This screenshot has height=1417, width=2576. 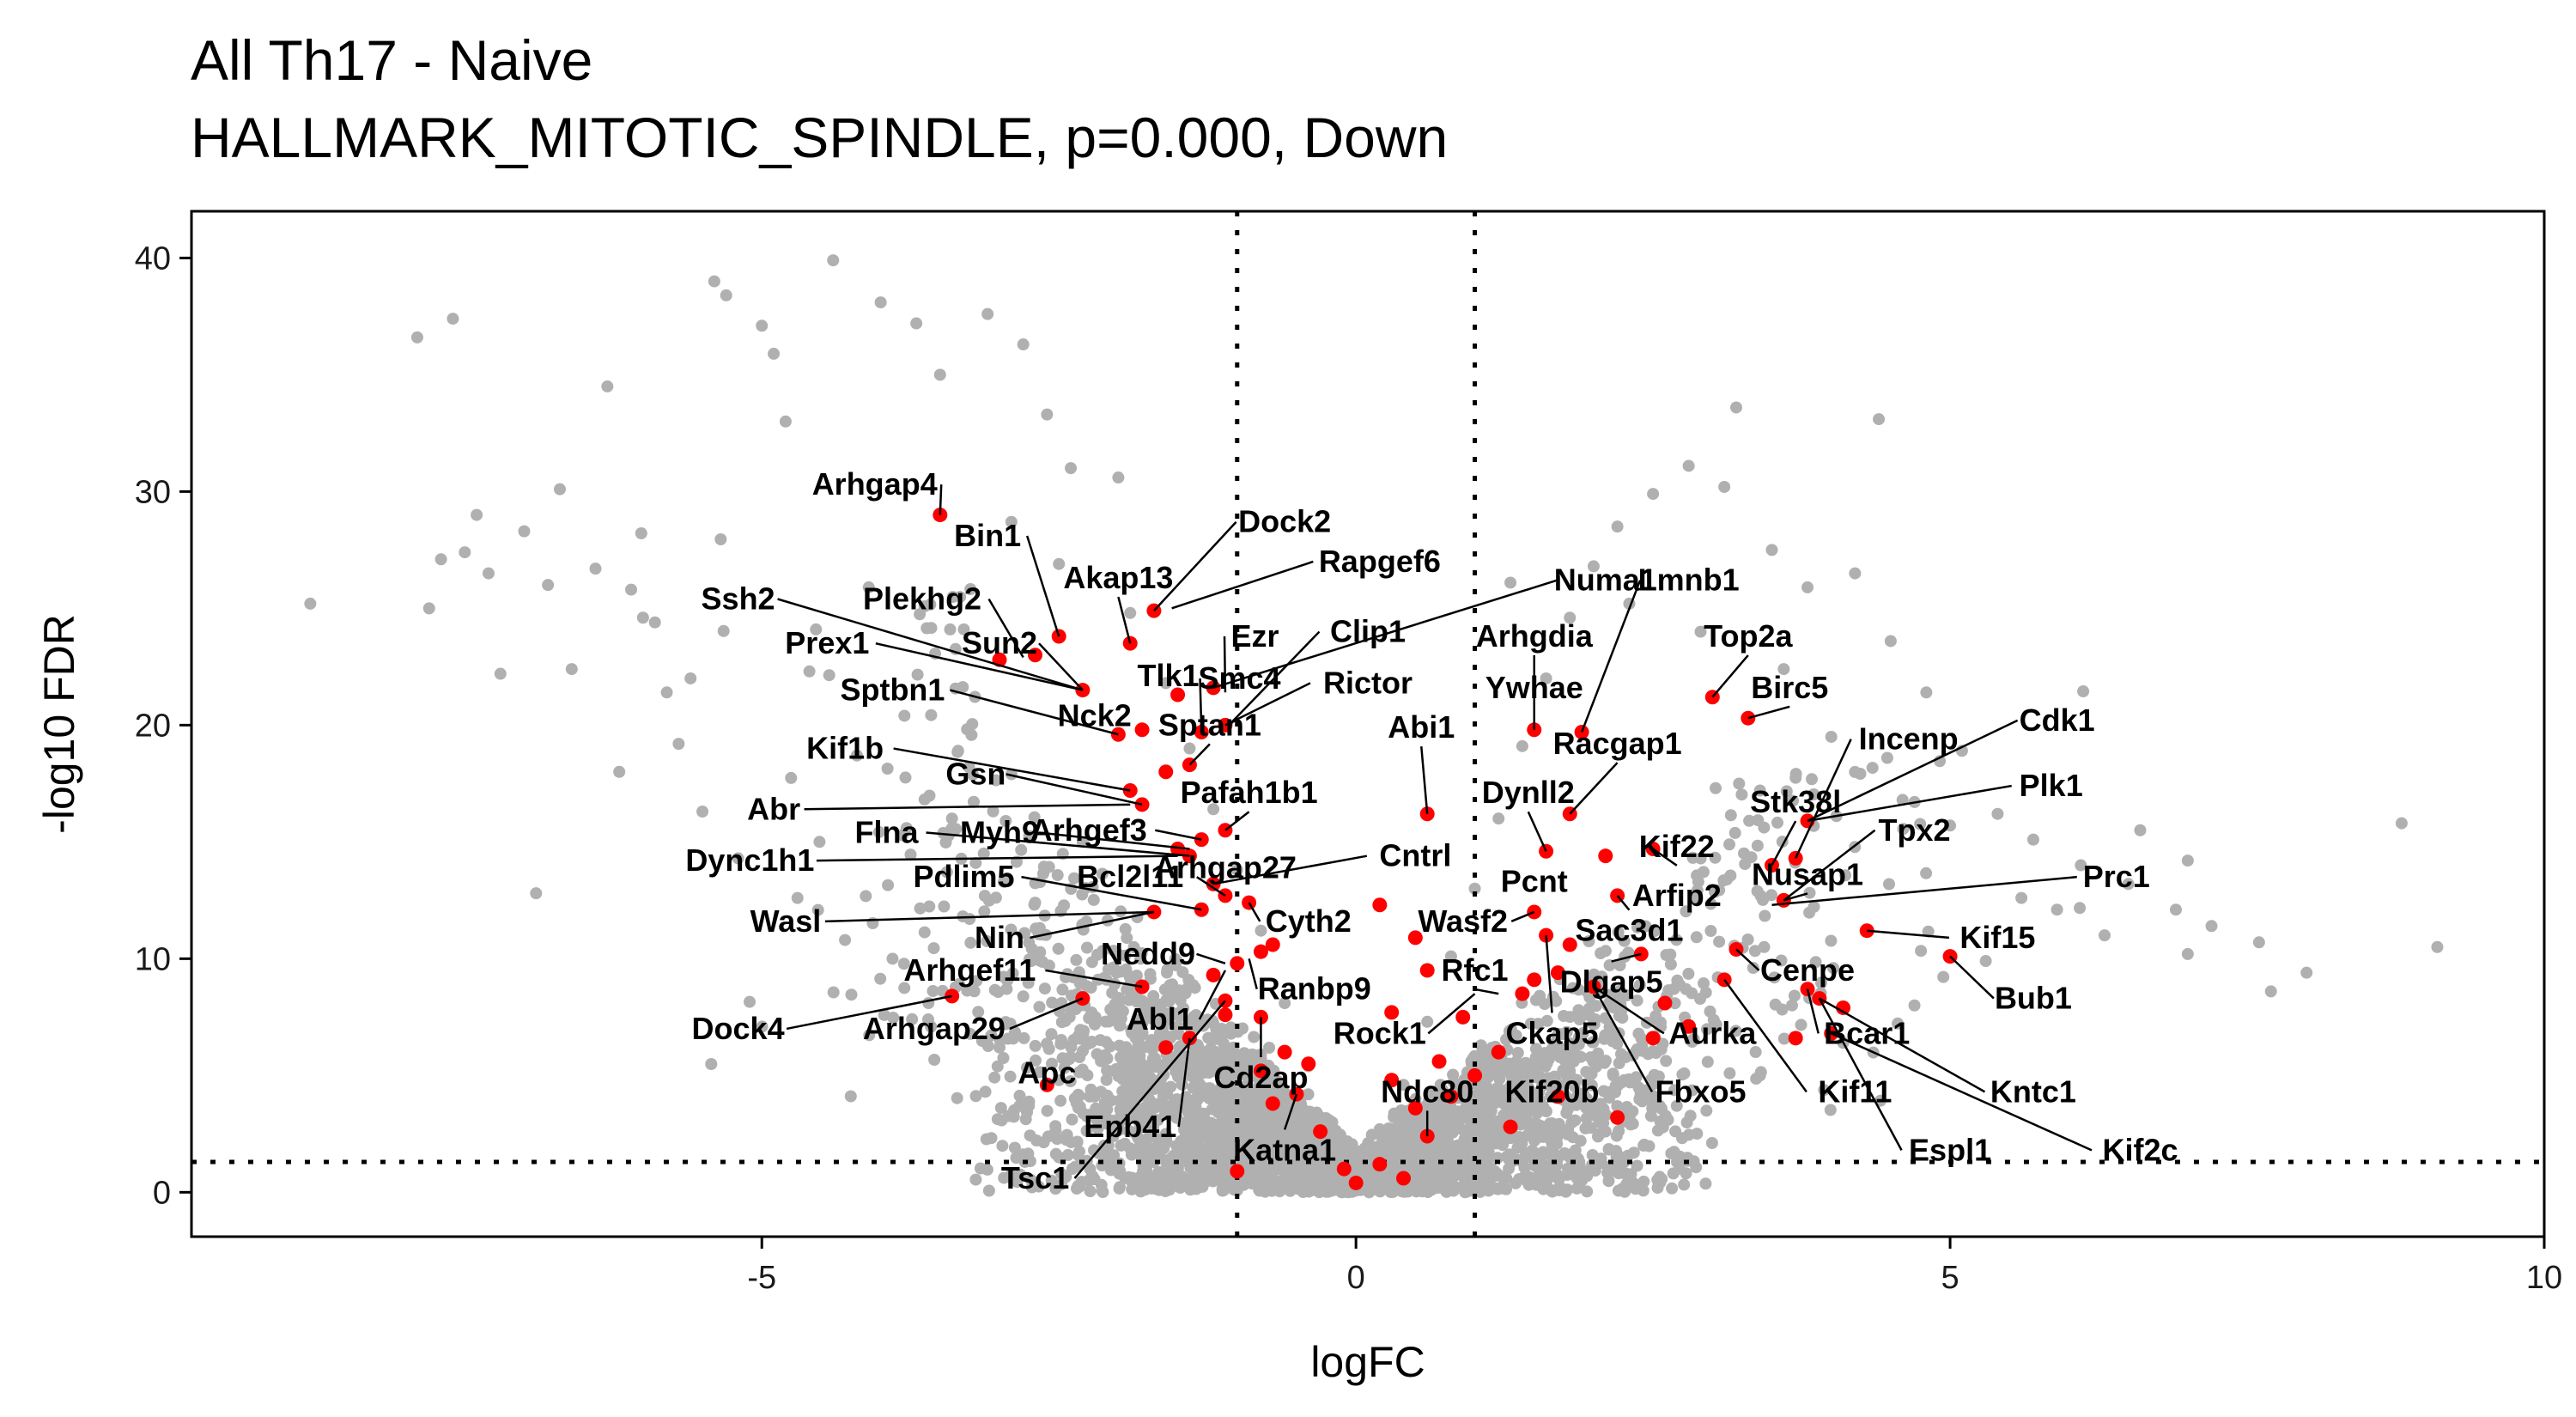 I want to click on gene-label: Wasf2, so click(x=1463, y=921).